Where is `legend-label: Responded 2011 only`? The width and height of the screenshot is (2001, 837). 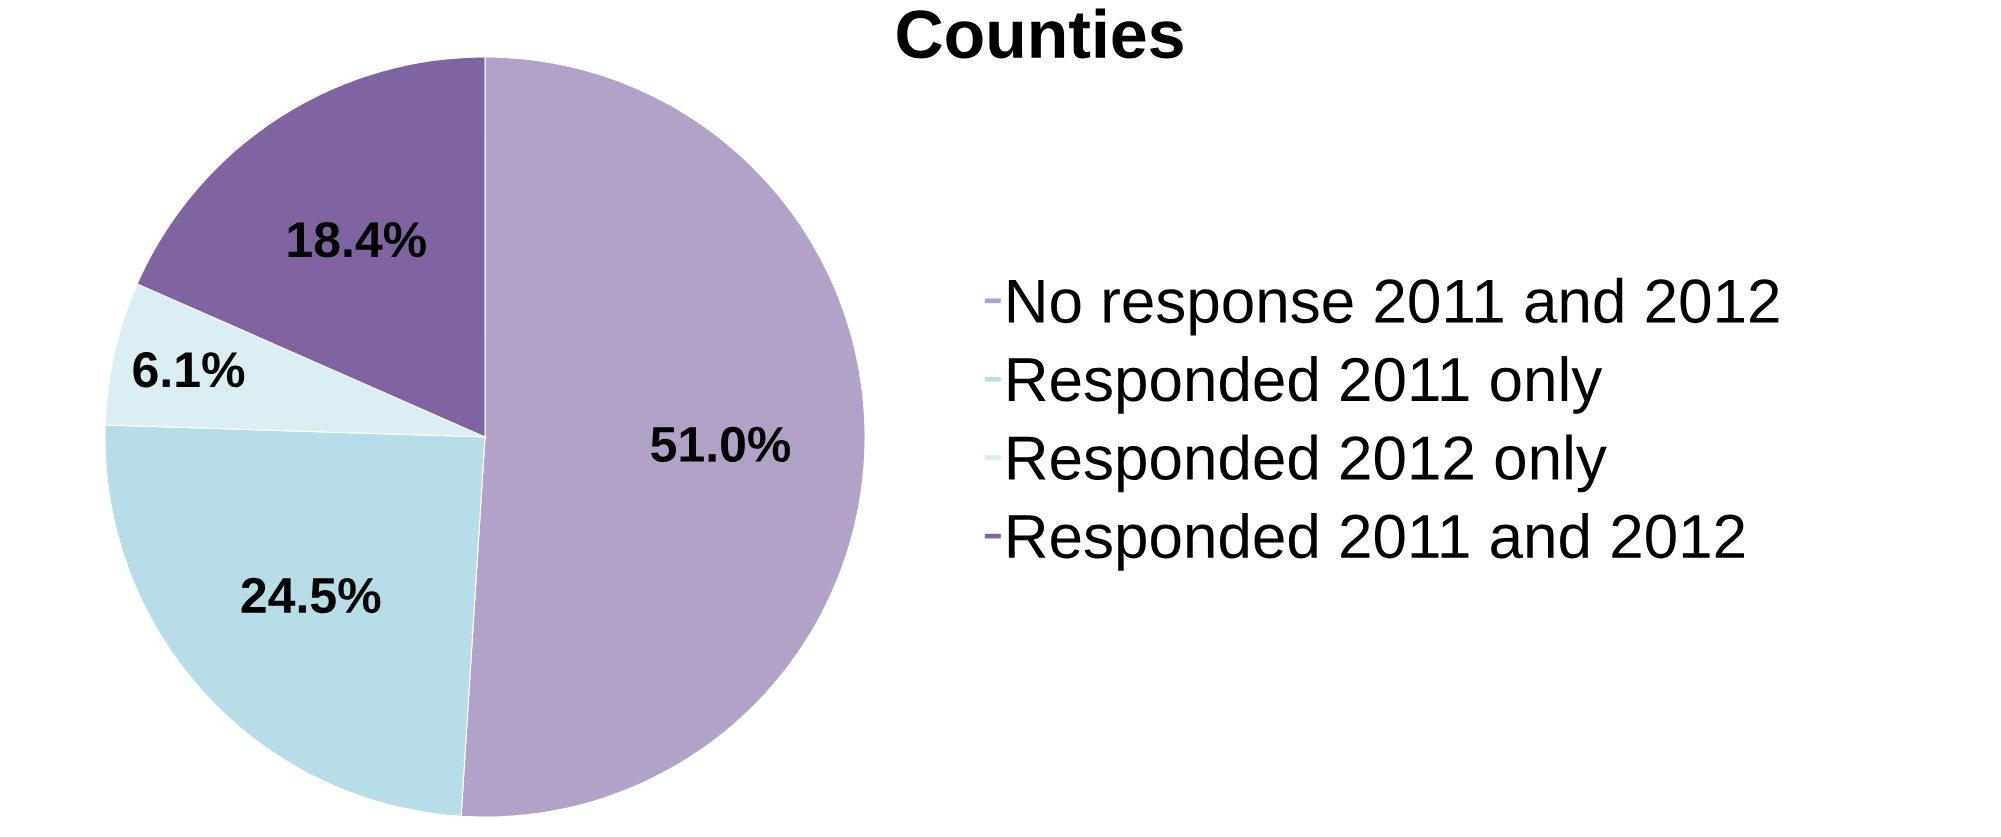
legend-label: Responded 2011 only is located at coordinates (1305, 385).